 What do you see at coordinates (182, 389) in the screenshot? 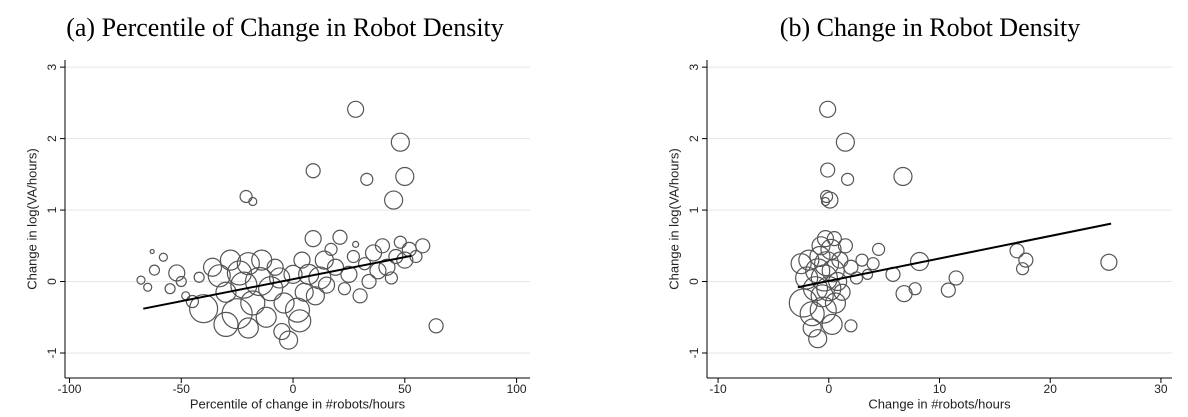
I see `x-tick-label: -50` at bounding box center [182, 389].